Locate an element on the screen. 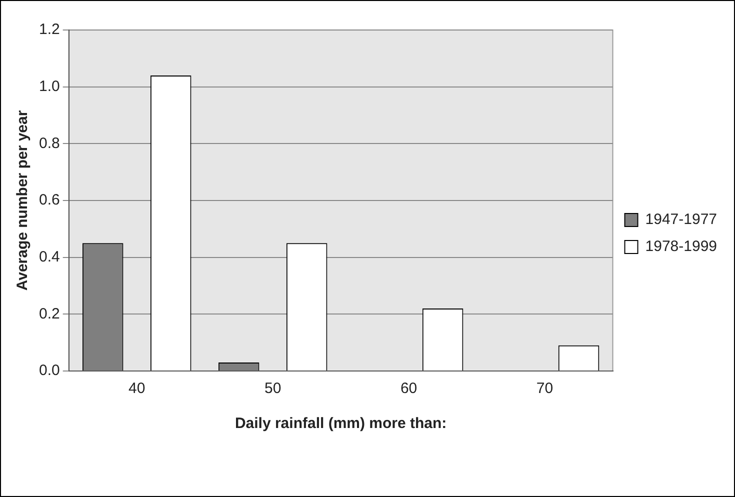  y-tick-label: 0.2 is located at coordinates (49, 313).